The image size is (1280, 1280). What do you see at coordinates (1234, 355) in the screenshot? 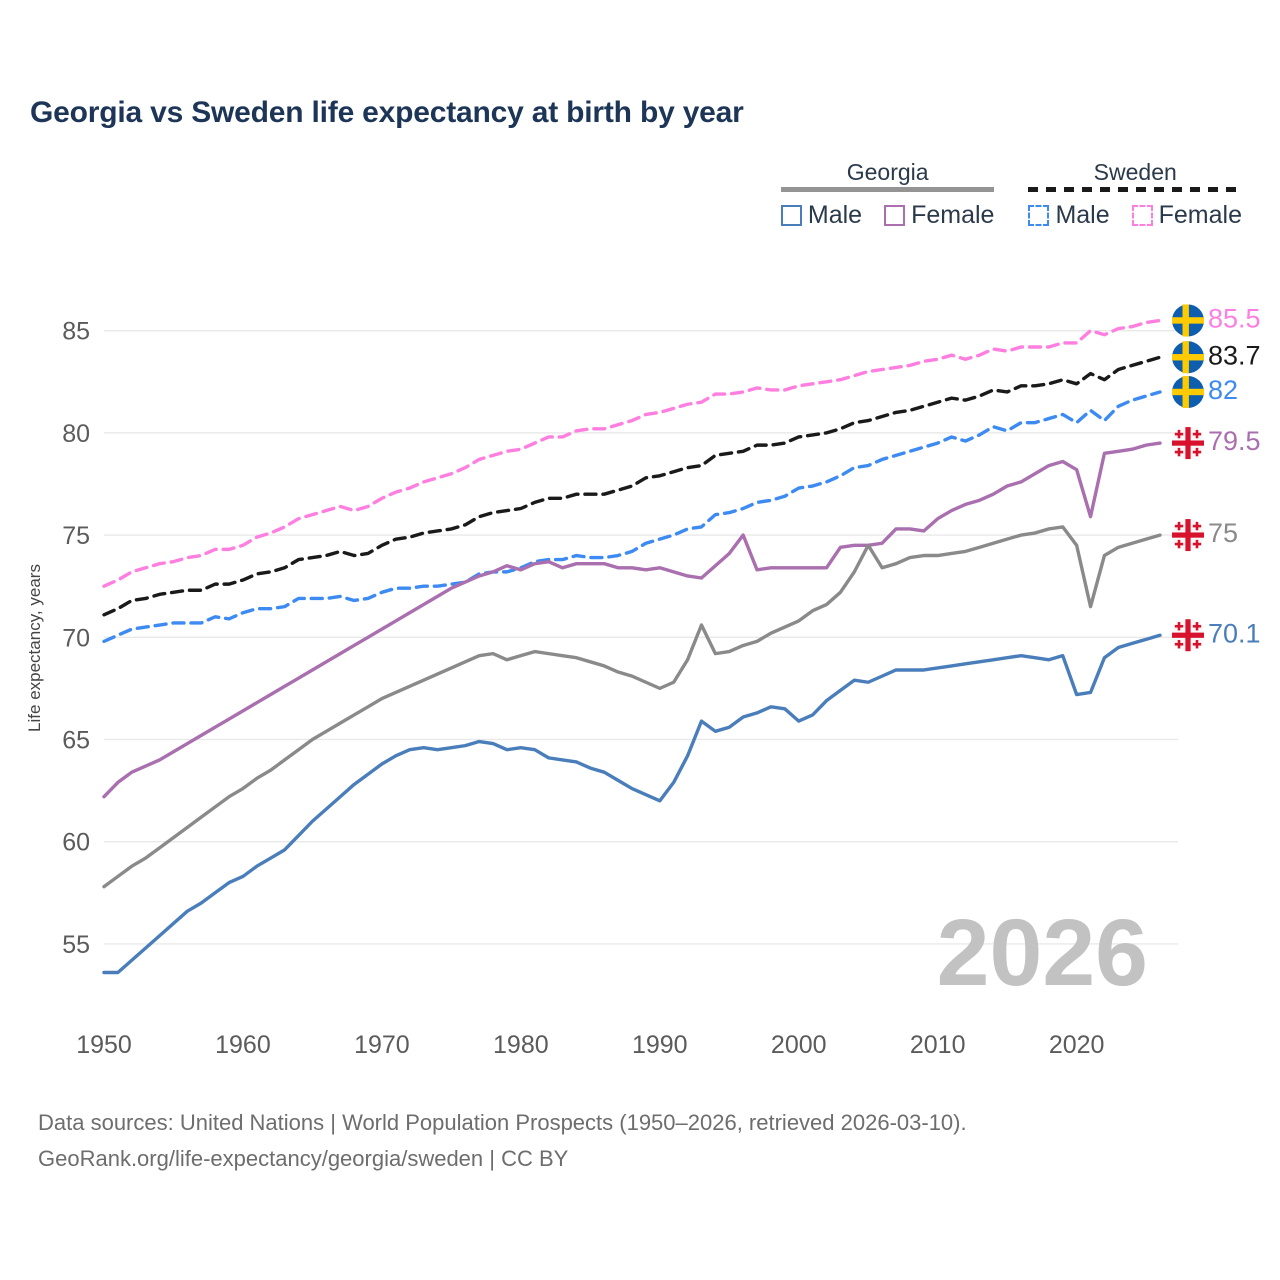
I see `end-value-label: 83.7` at bounding box center [1234, 355].